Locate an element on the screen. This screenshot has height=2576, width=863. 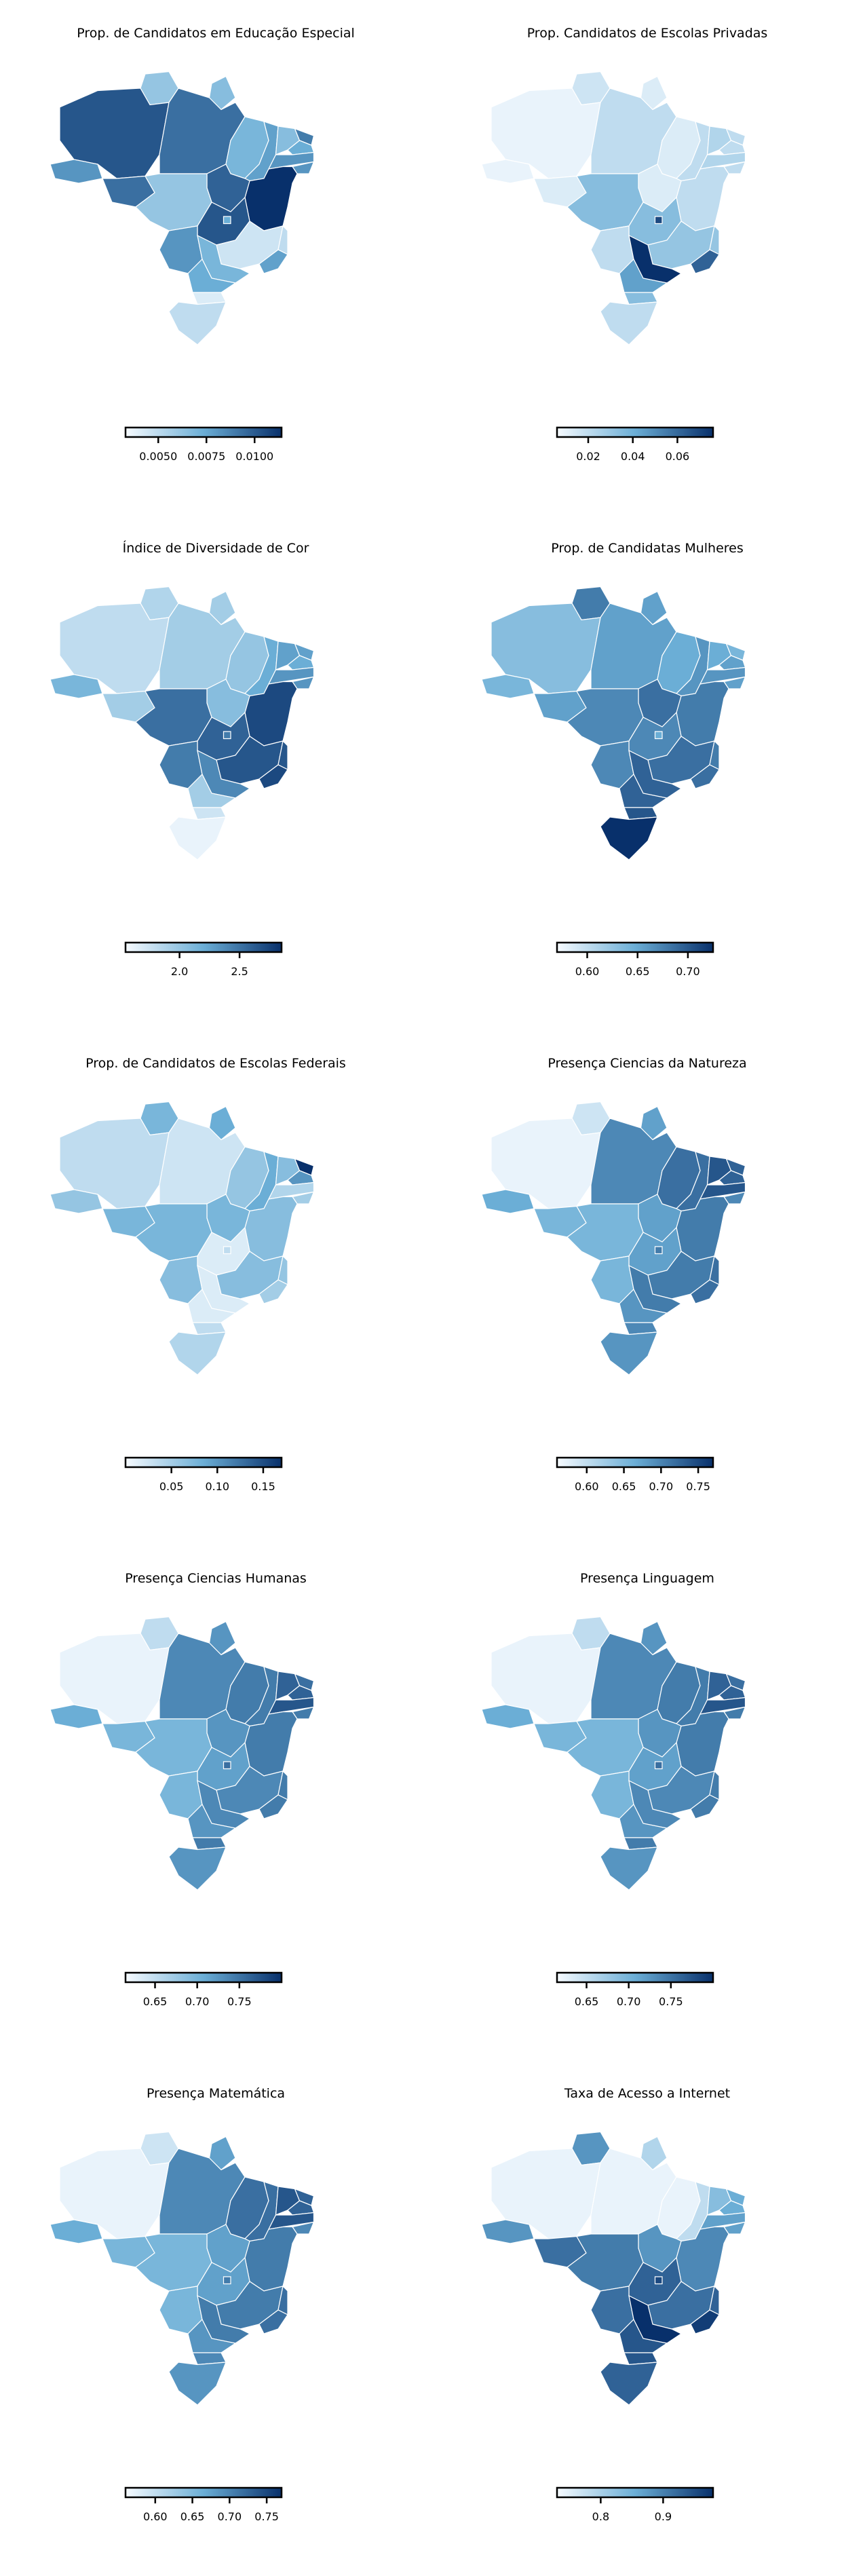
panel-title: Prop. de Candidatas Mulheres is located at coordinates (647, 548).